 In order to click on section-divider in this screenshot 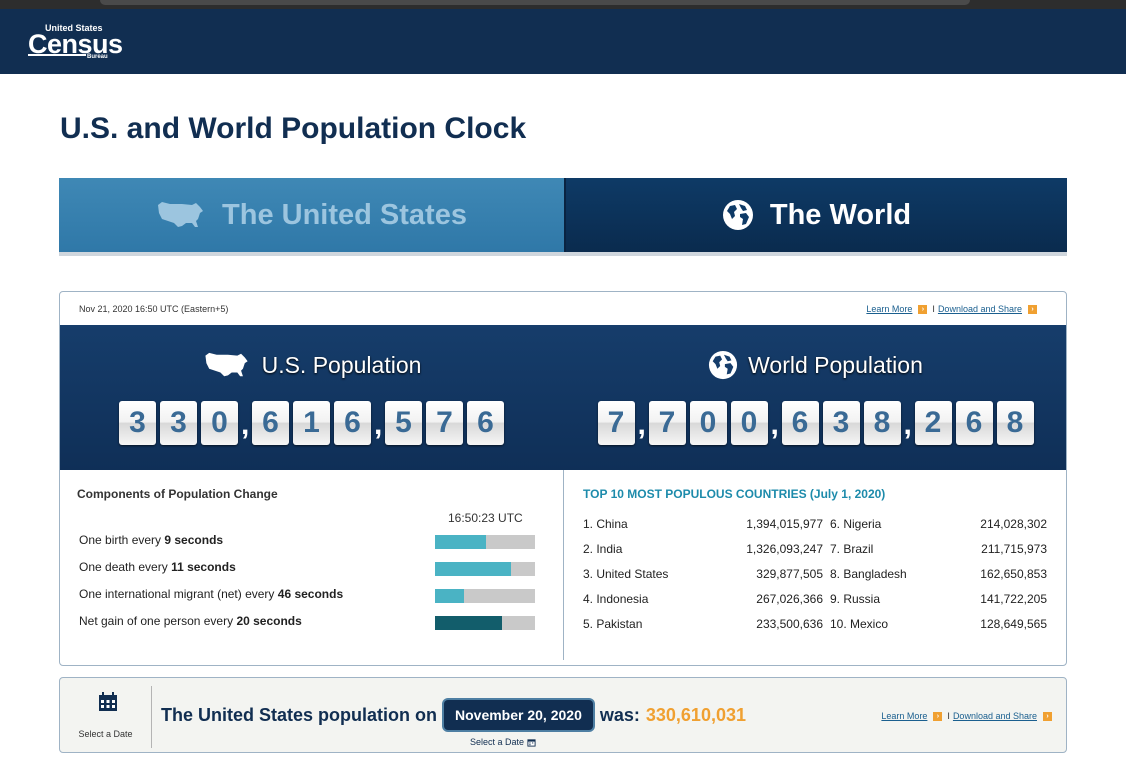, I will do `click(563, 565)`.